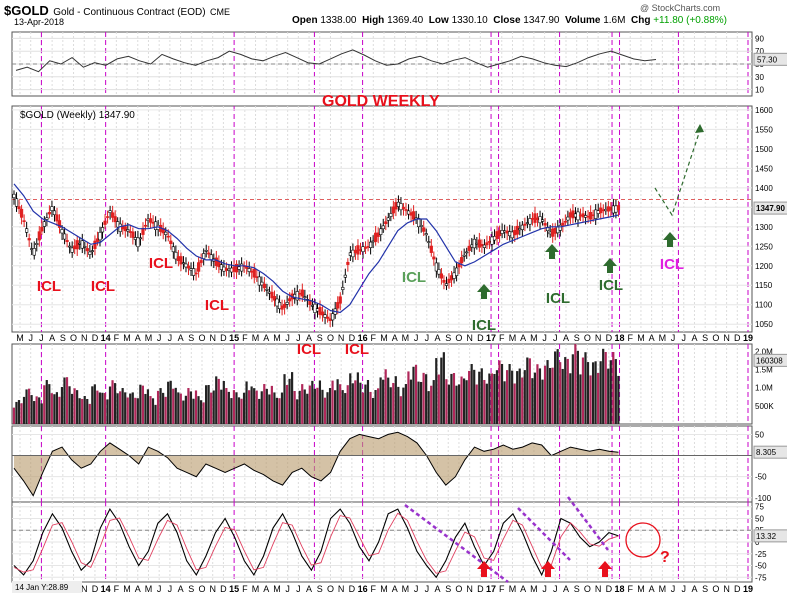 This screenshot has width=787, height=596. What do you see at coordinates (427, 338) in the screenshot?
I see `x-tick-label: J` at bounding box center [427, 338].